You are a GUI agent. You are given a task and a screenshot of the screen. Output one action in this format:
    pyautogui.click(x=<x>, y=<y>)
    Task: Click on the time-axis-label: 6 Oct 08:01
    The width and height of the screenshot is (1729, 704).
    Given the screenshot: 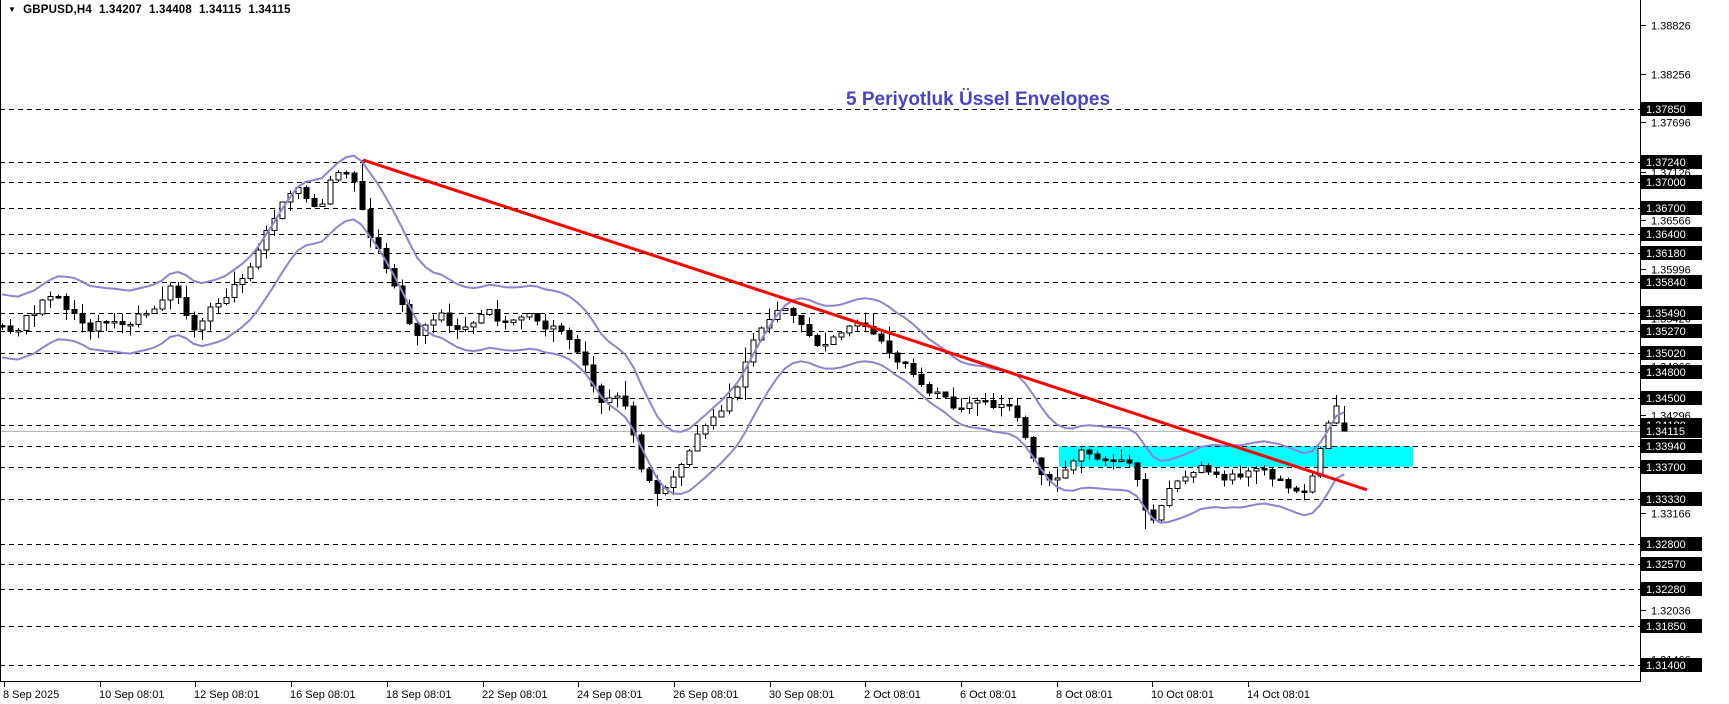 What is the action you would take?
    pyautogui.click(x=988, y=695)
    